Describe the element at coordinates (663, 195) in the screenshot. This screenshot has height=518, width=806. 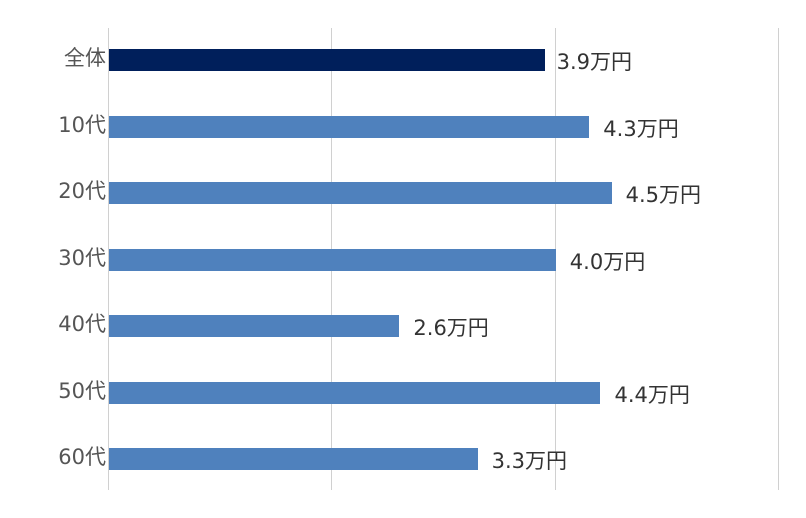
I see `data-label: 4.5万円` at that location.